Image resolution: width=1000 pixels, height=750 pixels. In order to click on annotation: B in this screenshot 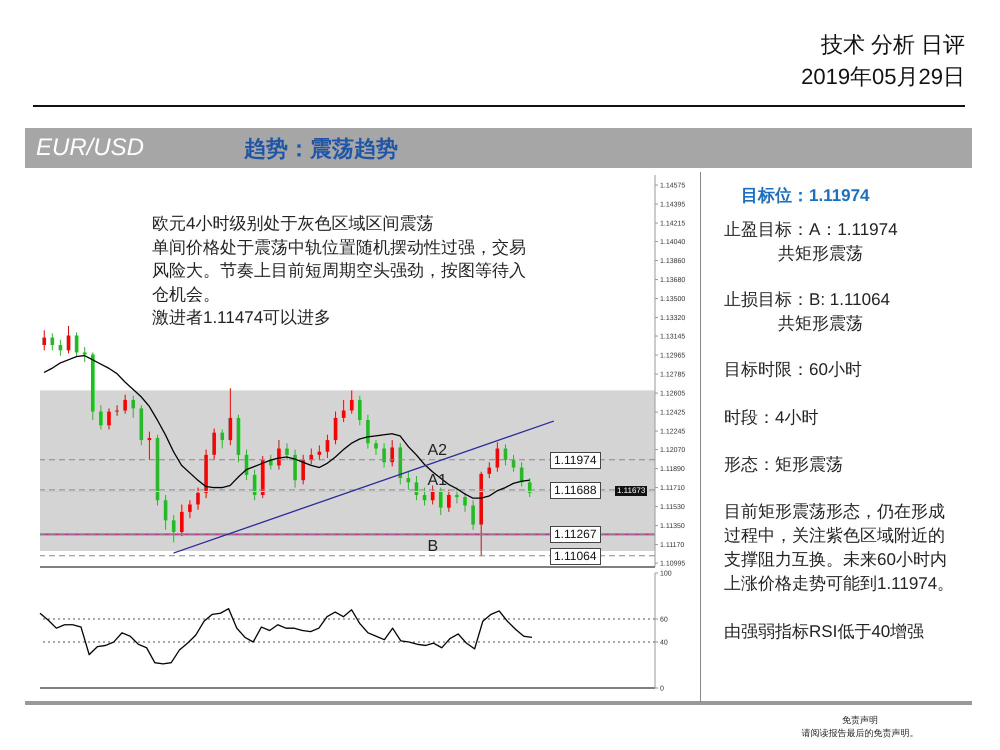, I will do `click(432, 546)`.